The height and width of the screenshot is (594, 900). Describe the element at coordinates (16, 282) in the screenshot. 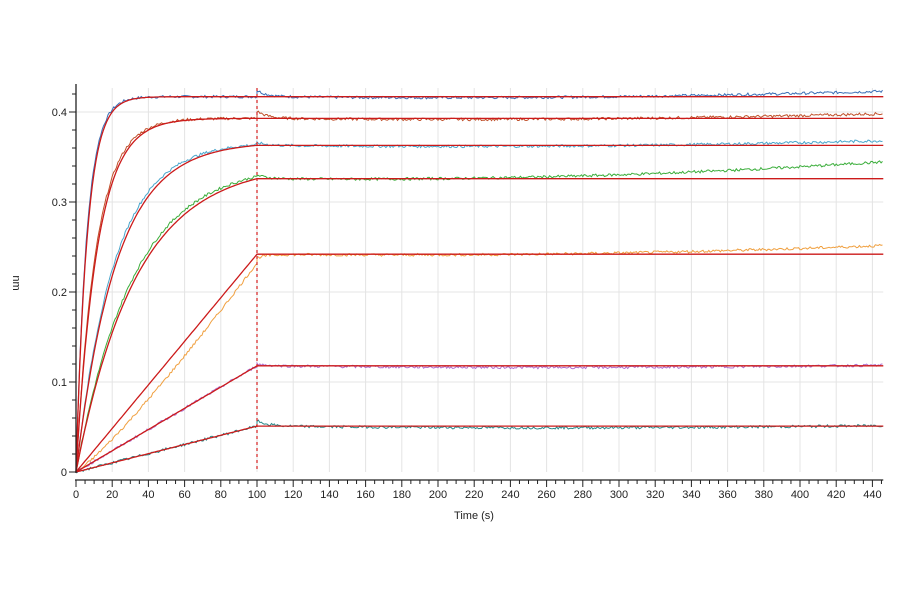

I see `y-axis-title: nm` at that location.